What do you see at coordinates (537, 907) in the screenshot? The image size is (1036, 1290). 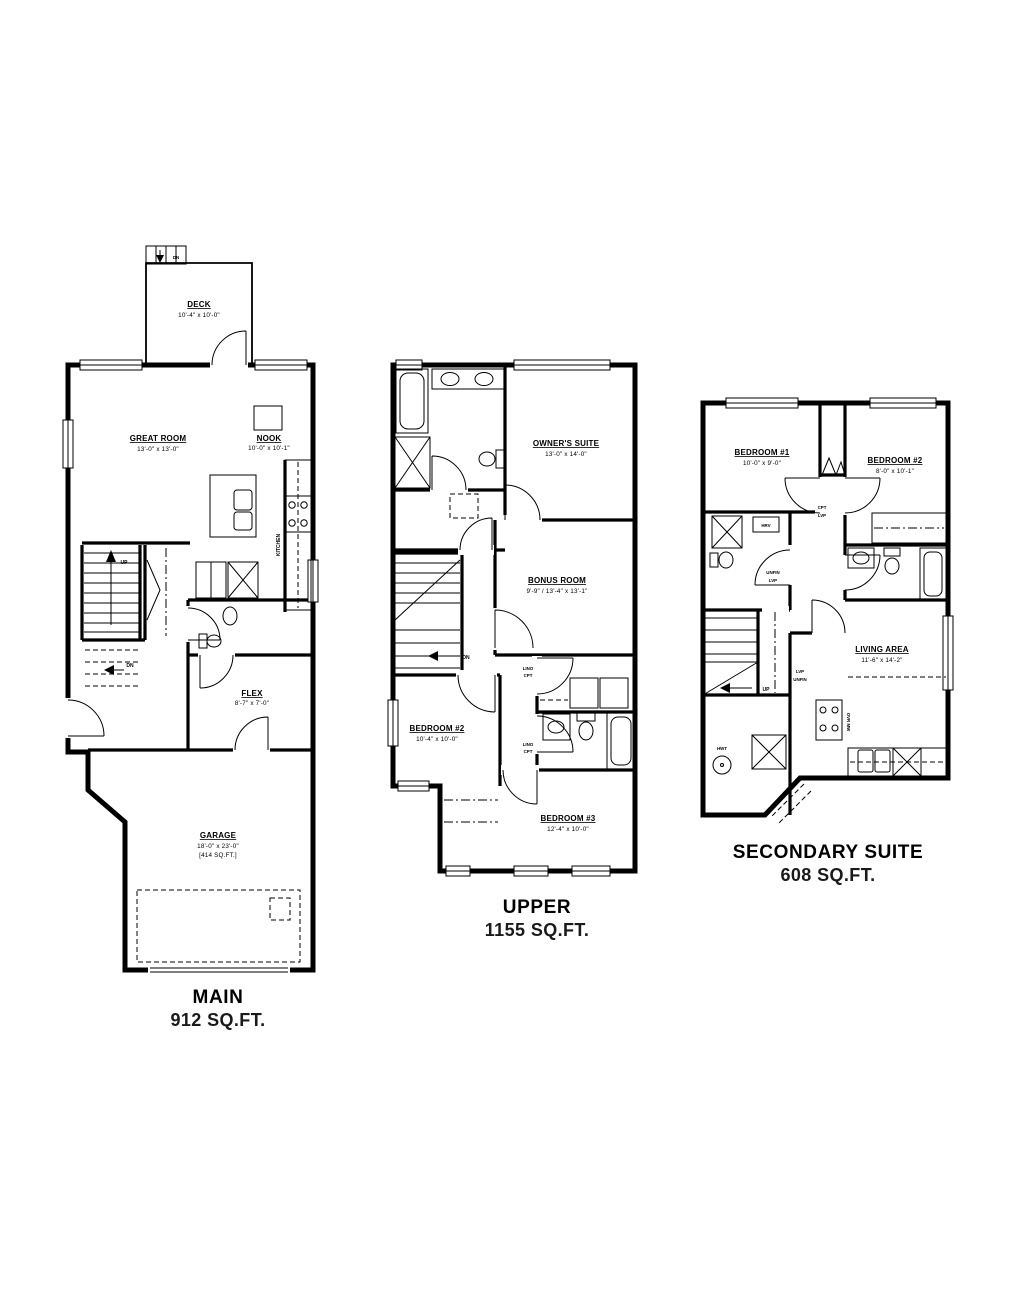 I see `upper-floor-title: UPPER` at bounding box center [537, 907].